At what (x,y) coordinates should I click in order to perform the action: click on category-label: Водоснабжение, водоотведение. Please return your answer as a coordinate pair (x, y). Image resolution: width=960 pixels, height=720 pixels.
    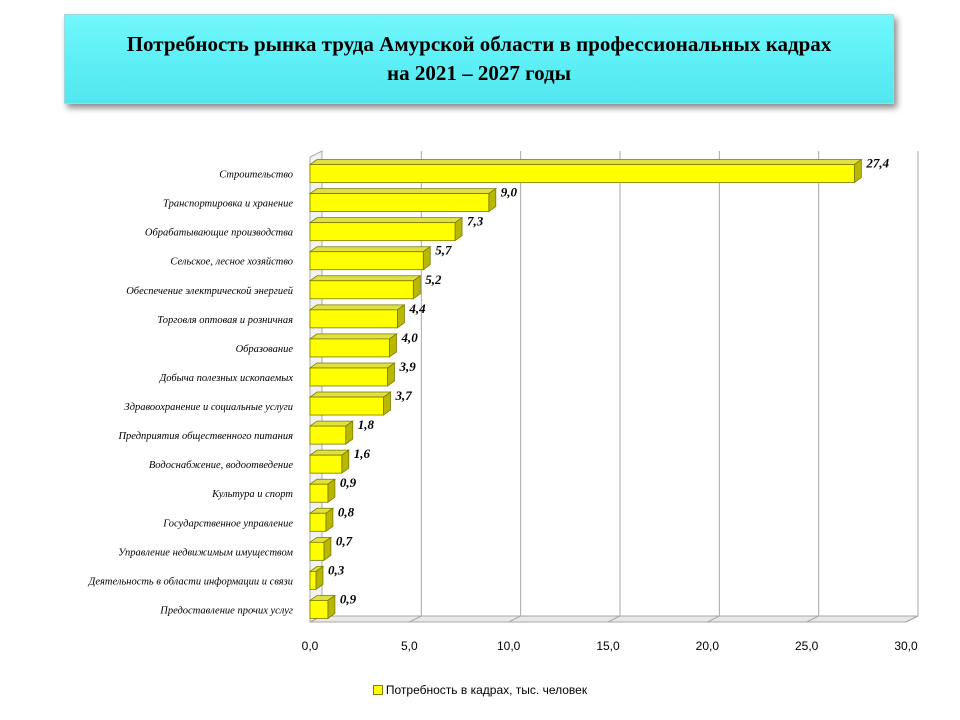
    Looking at the image, I should click on (221, 465).